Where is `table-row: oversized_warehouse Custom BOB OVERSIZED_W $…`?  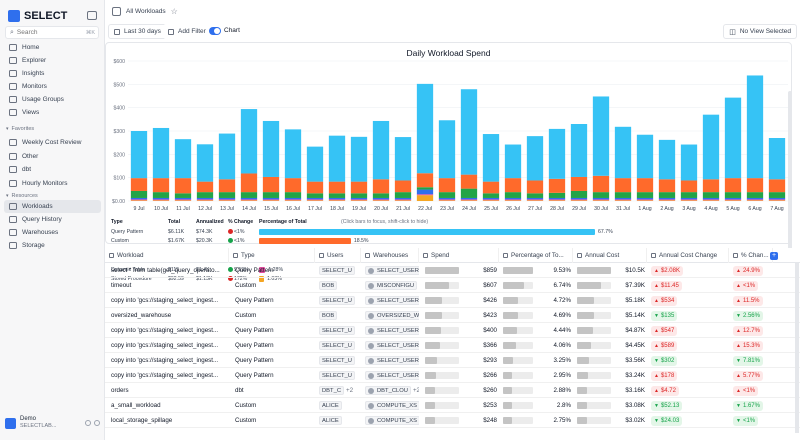
table-row: oversized_warehouse Custom BOB OVERSIZED_W $… is located at coordinates (452, 315).